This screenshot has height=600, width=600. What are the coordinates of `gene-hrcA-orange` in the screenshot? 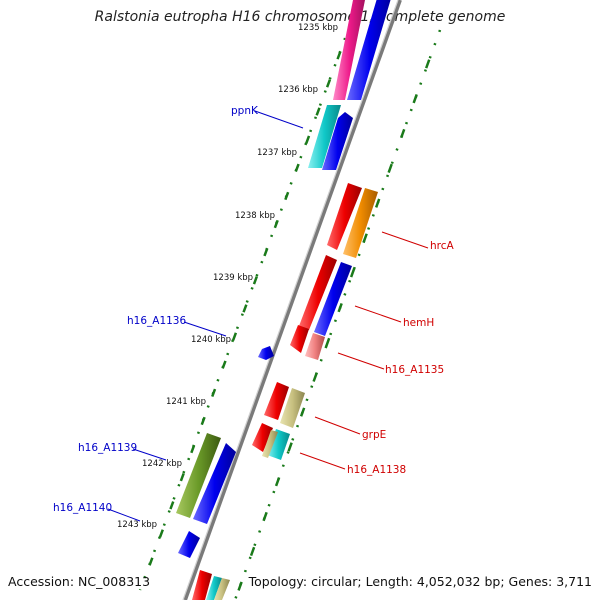 It's located at (360, 223).